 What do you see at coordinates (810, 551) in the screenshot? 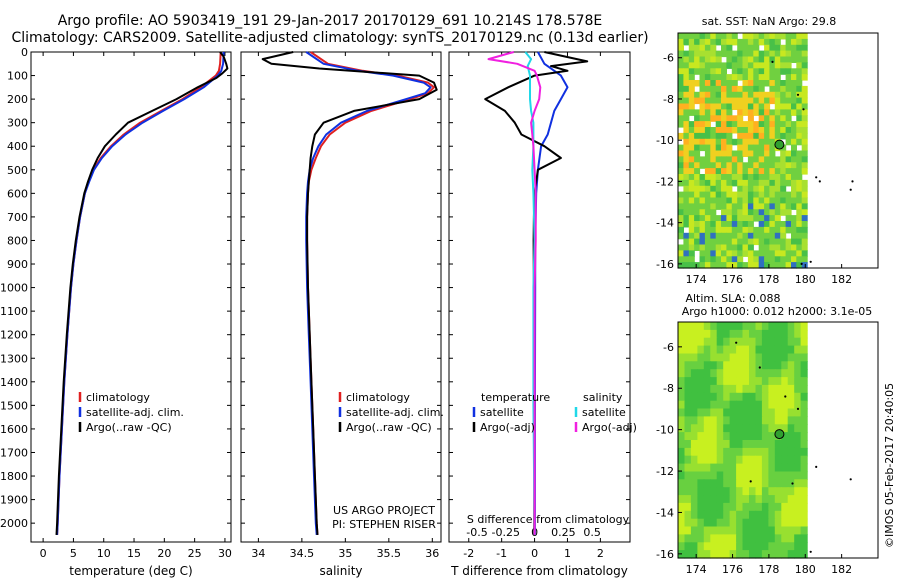
I see `map-island-dot` at bounding box center [810, 551].